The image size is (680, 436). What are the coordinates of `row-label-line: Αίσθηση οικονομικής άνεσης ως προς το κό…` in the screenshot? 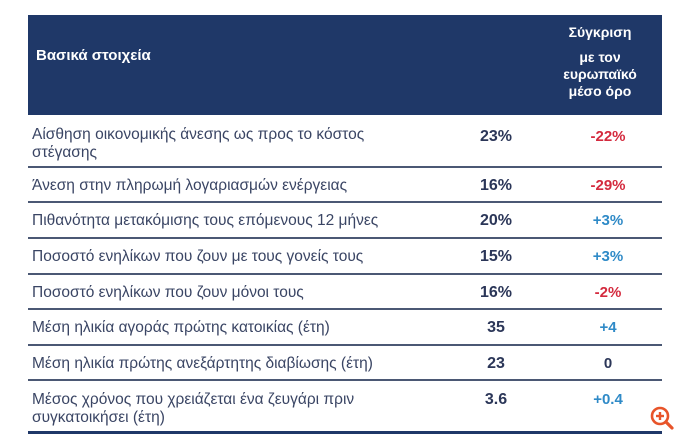 It's located at (198, 134).